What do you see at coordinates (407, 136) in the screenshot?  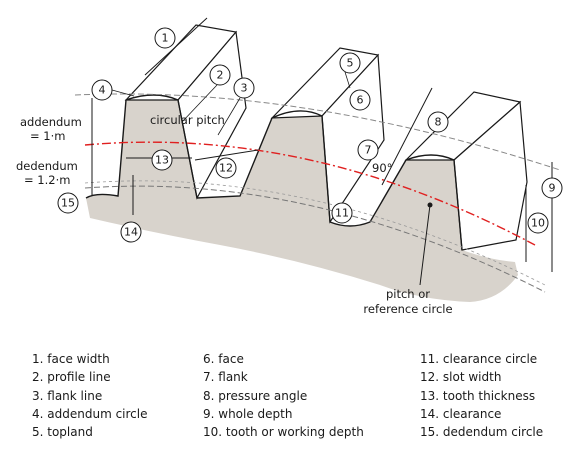 I see `pressure-line` at bounding box center [407, 136].